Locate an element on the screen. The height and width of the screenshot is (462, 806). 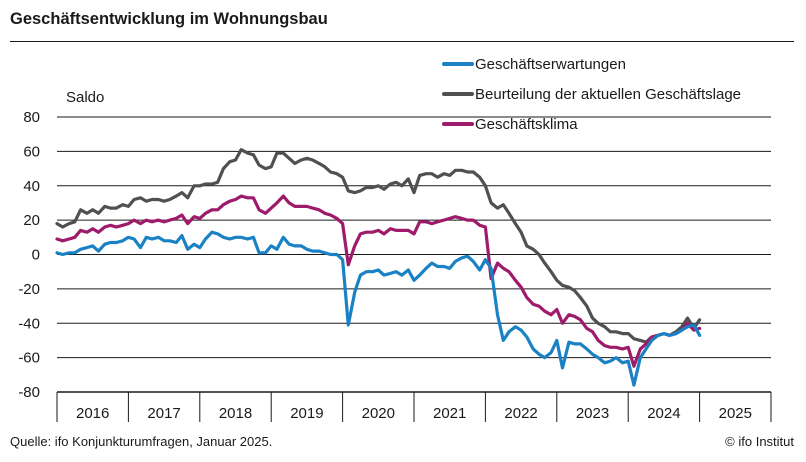
y-tick-label: 60 is located at coordinates (31, 151).